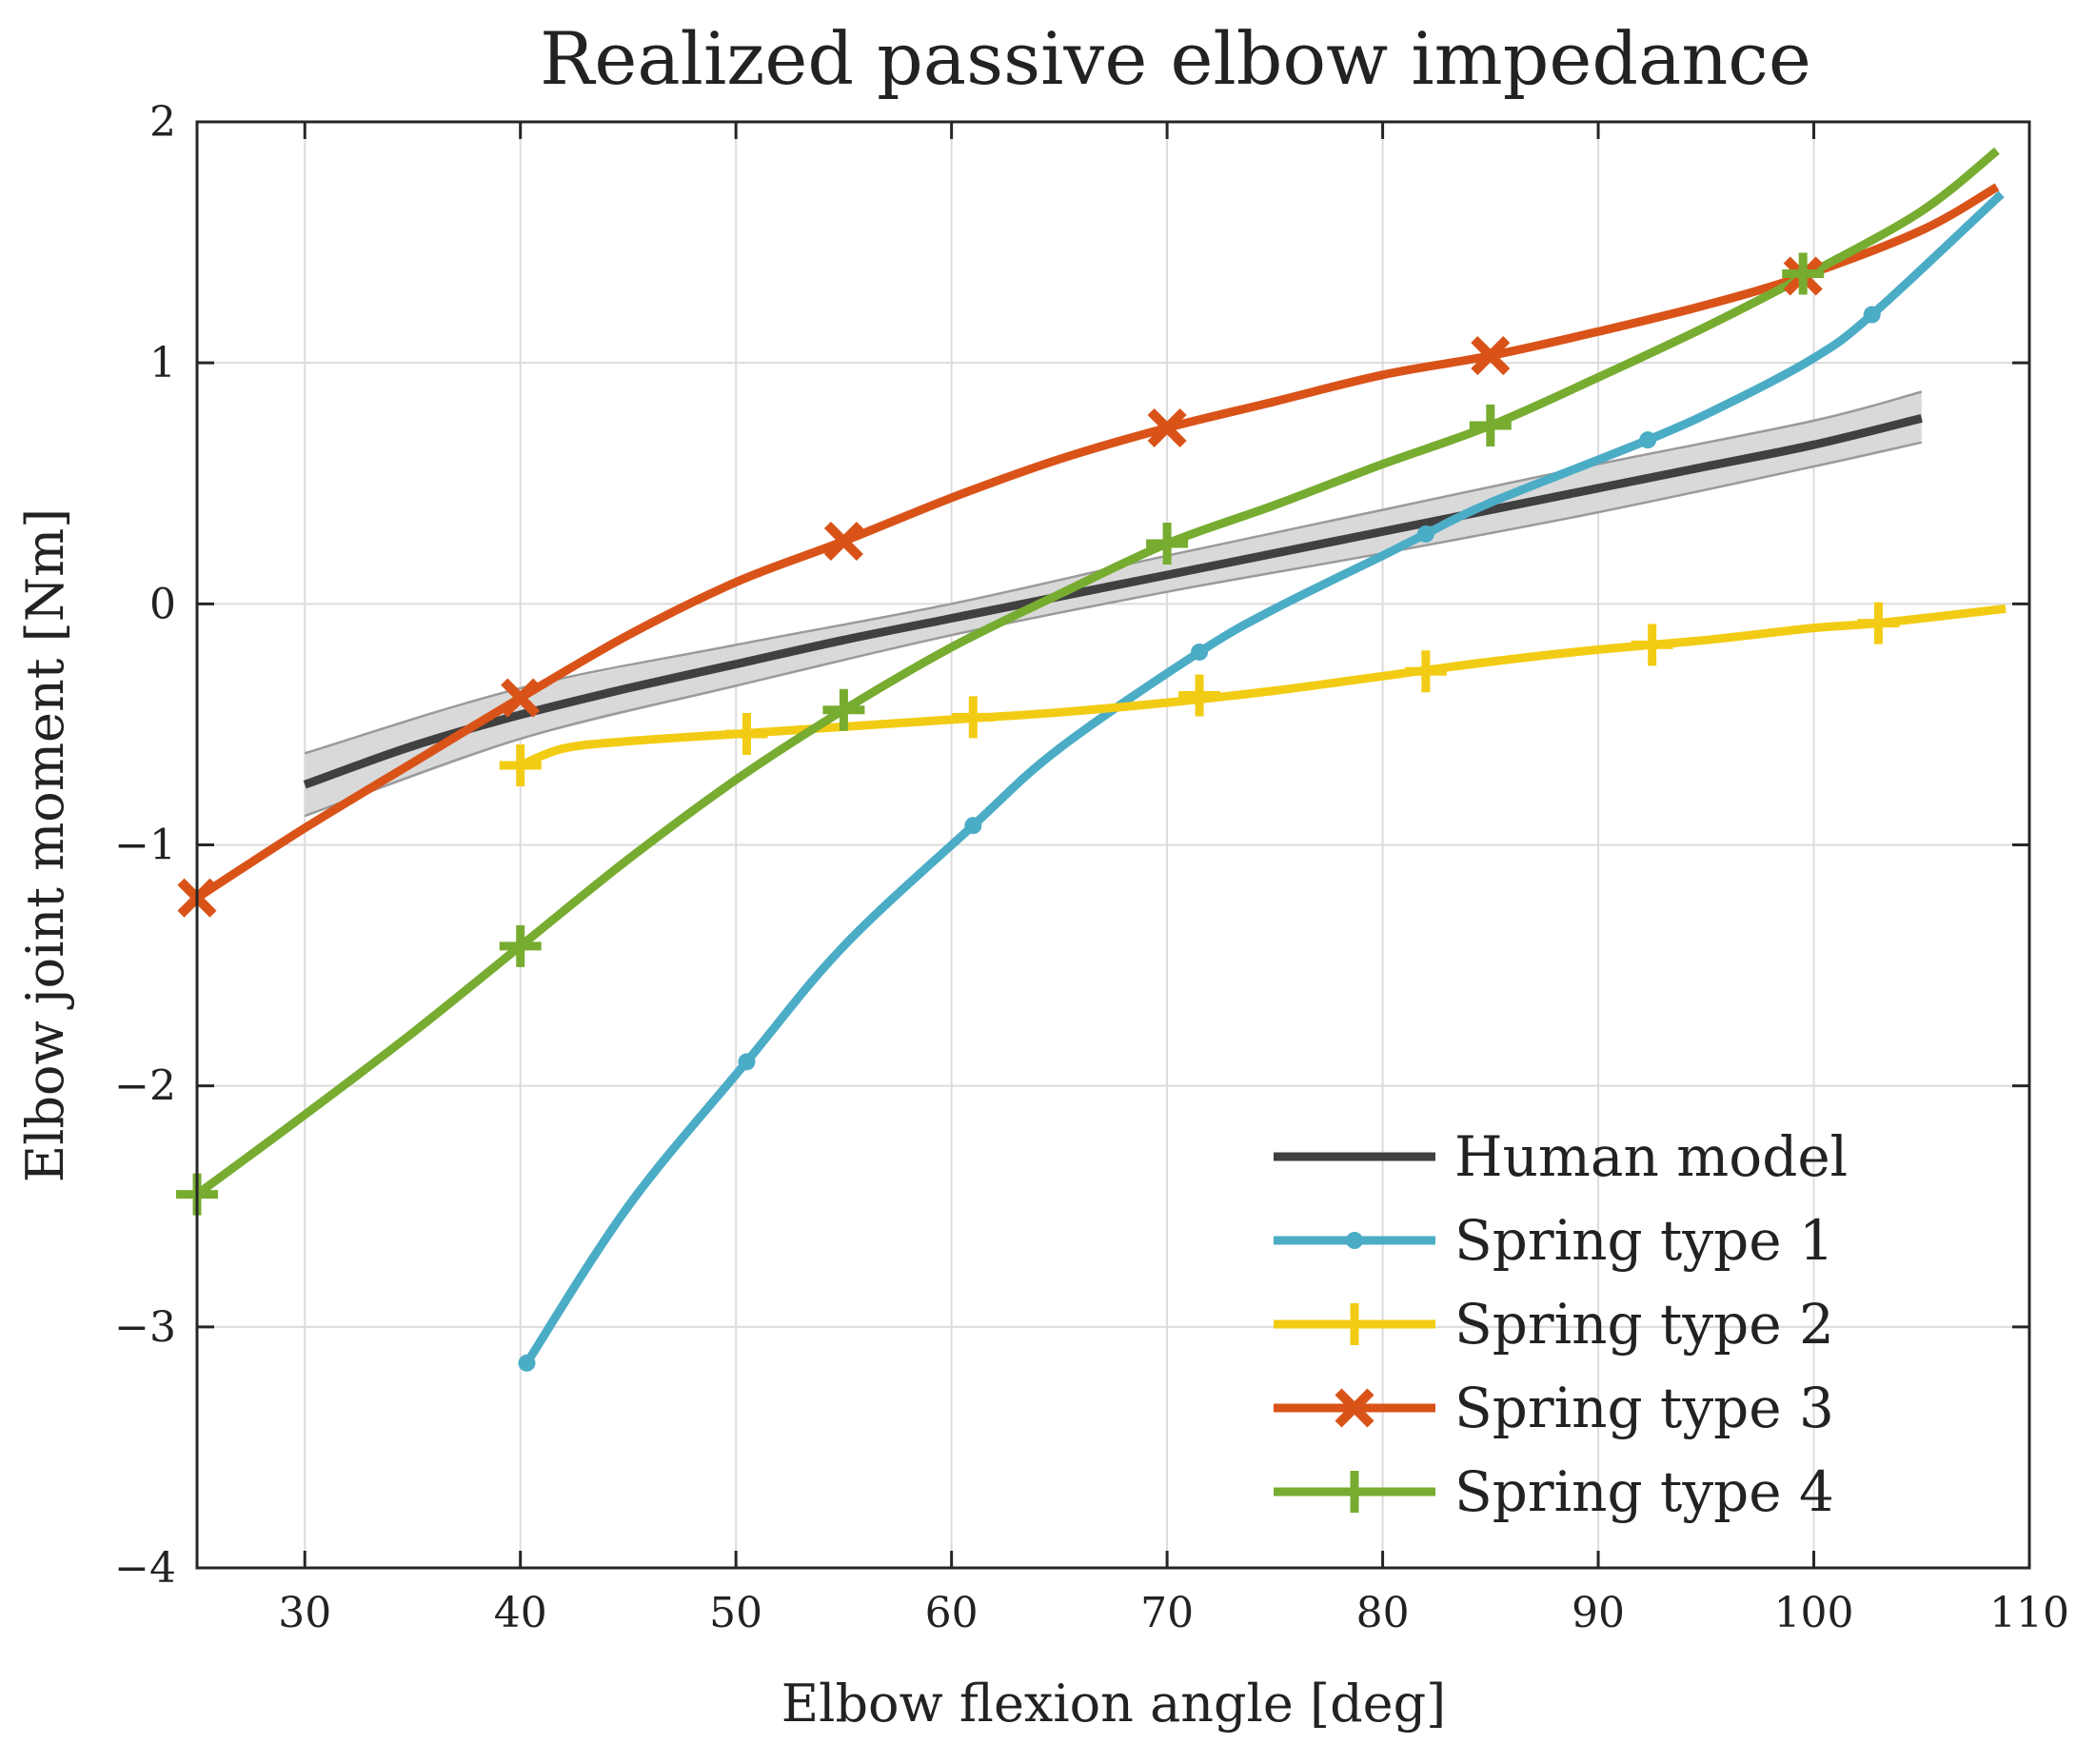 Image resolution: width=2096 pixels, height=1764 pixels. I want to click on marker-spring-type-1-0-shape, so click(527, 1363).